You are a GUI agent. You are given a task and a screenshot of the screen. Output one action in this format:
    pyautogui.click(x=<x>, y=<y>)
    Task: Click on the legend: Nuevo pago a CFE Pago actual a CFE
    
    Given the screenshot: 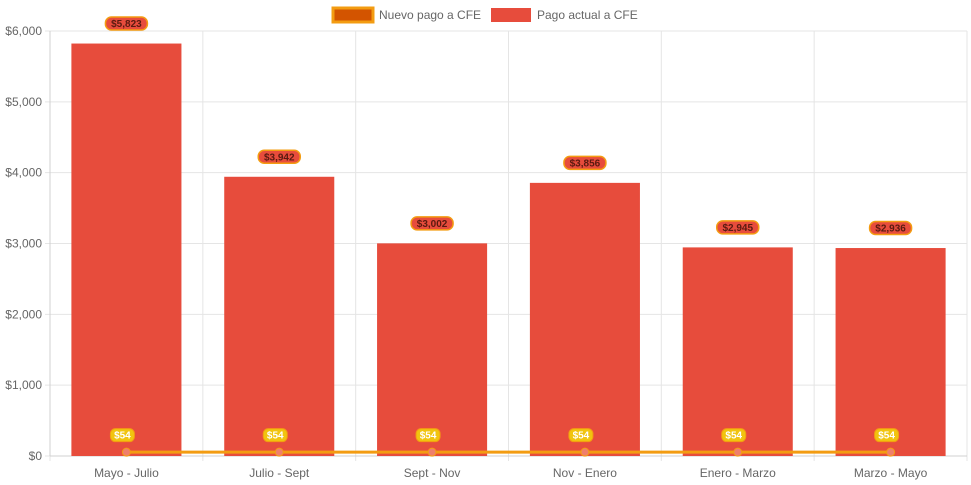 What is the action you would take?
    pyautogui.click(x=484, y=15)
    